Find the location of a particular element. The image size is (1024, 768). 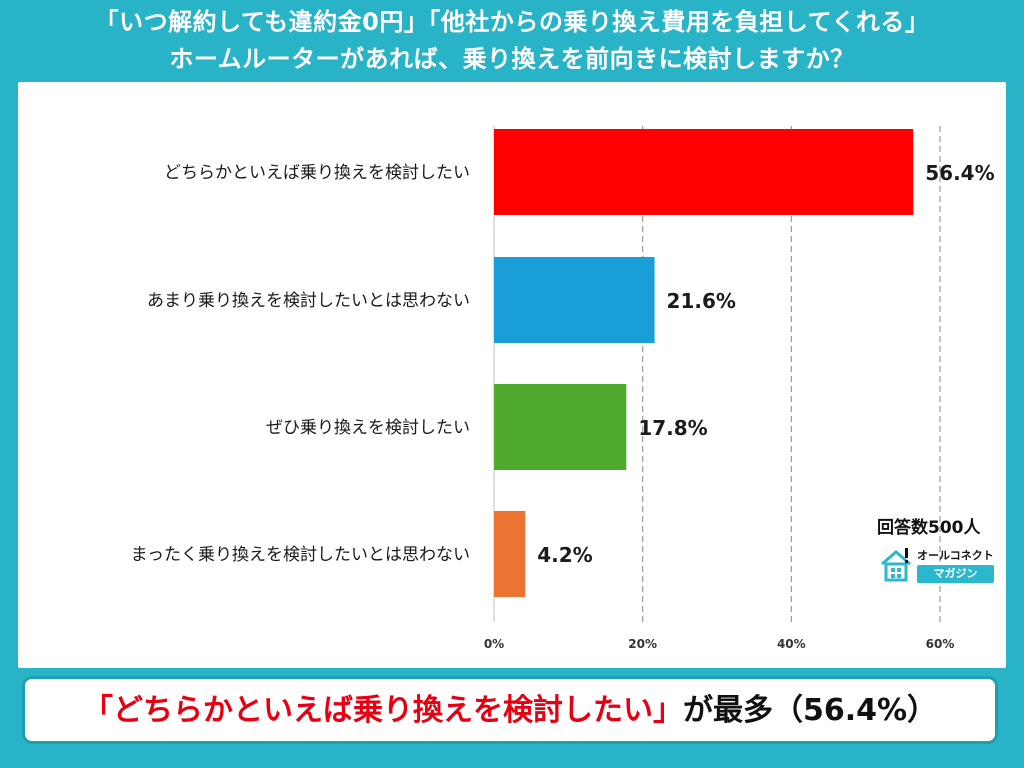

data-label: 56.4% is located at coordinates (959, 173).